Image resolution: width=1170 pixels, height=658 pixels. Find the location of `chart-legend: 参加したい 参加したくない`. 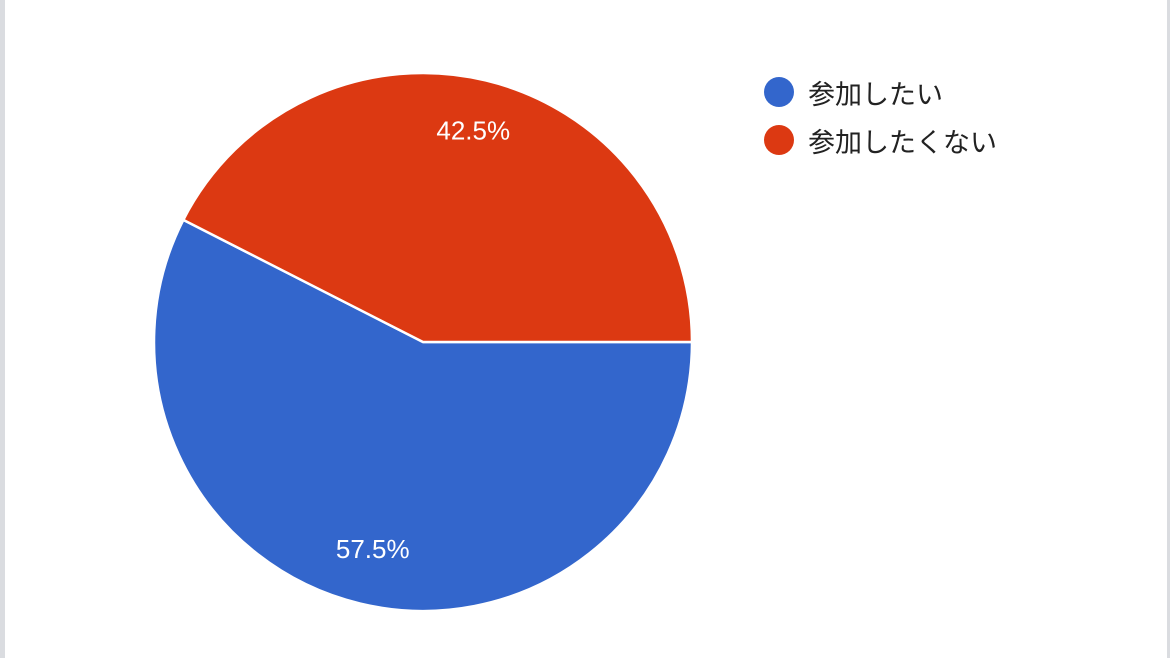

chart-legend: 参加したい 参加したくない is located at coordinates (880, 116).